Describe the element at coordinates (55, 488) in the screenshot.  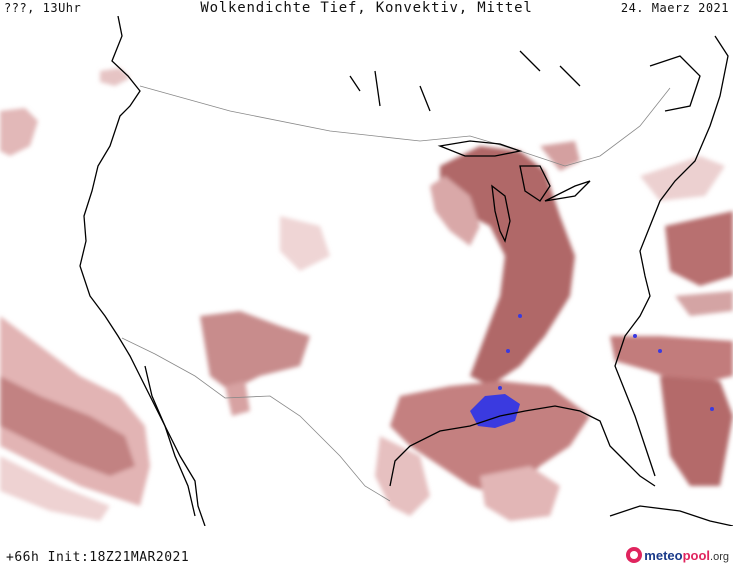
I see `cloud-band-pacific-light` at that location.